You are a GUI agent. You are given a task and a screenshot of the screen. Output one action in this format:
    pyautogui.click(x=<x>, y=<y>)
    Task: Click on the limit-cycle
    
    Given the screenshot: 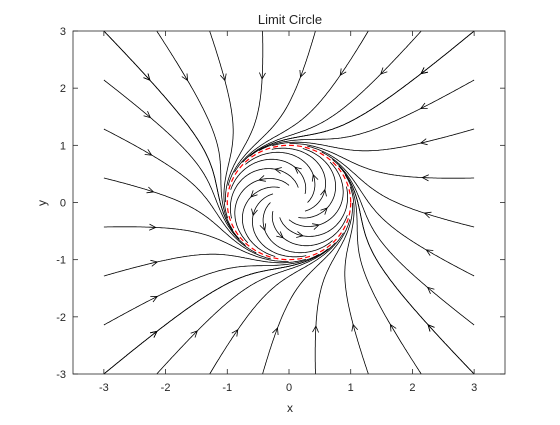 What is the action you would take?
    pyautogui.click(x=289, y=202)
    